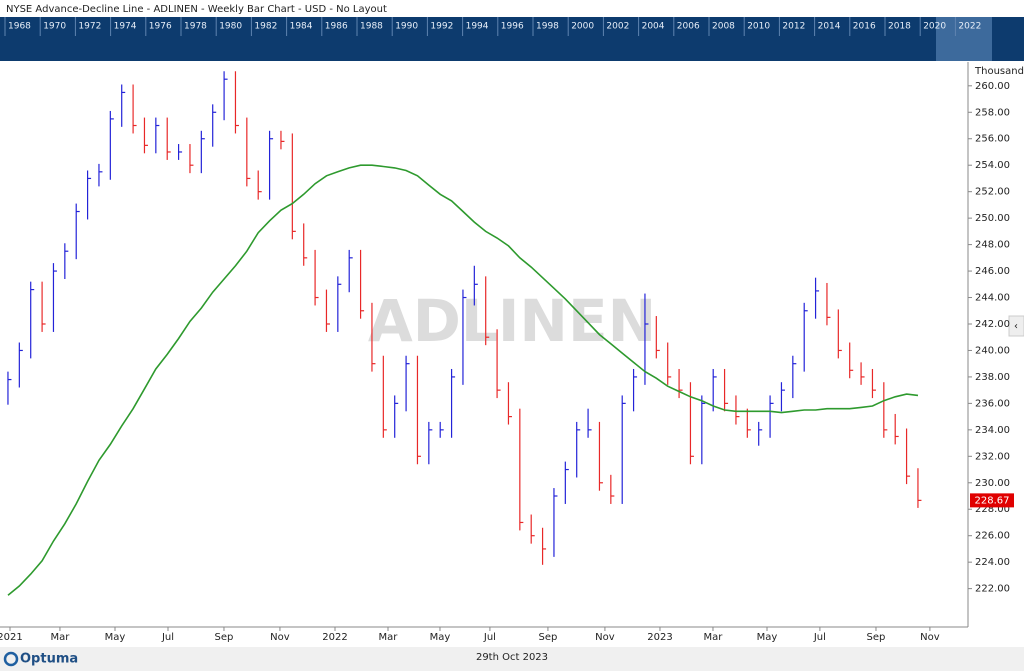  Describe the element at coordinates (441, 27) in the screenshot. I see `navigator-year: 1992` at that location.